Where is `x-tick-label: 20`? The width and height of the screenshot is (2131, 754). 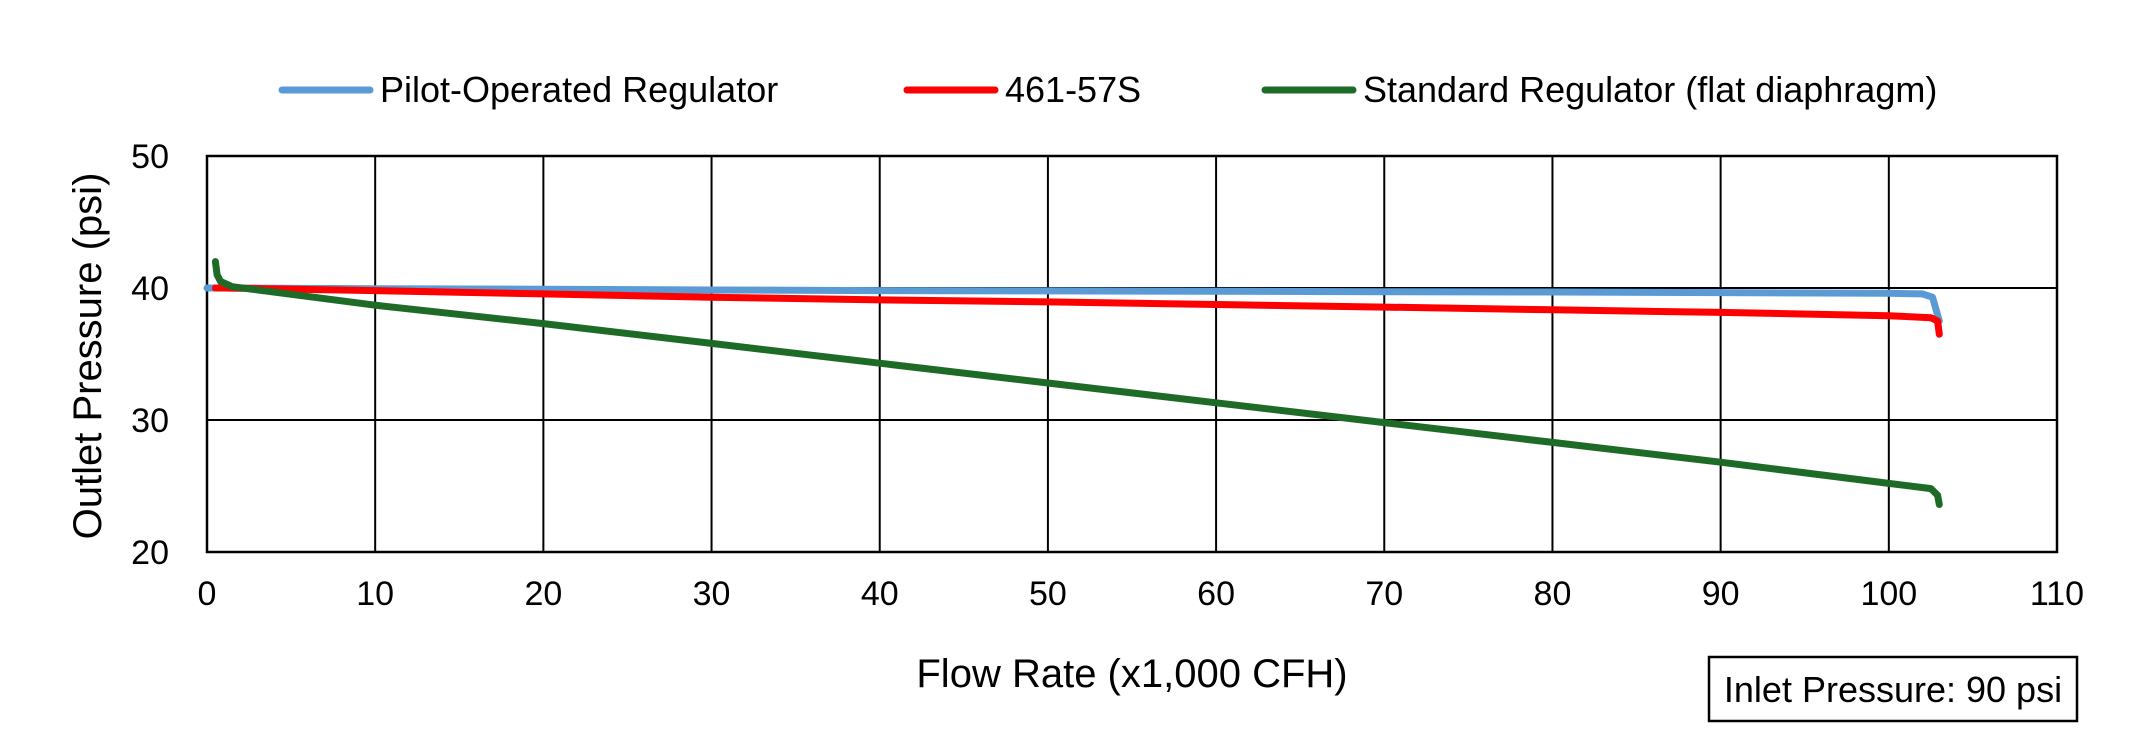
x-tick-label: 20 is located at coordinates (543, 594).